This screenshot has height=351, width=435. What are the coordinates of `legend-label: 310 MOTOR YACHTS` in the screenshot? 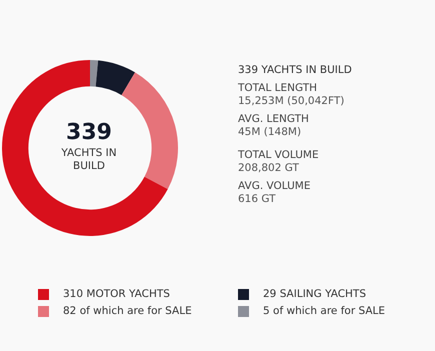 It's located at (116, 294).